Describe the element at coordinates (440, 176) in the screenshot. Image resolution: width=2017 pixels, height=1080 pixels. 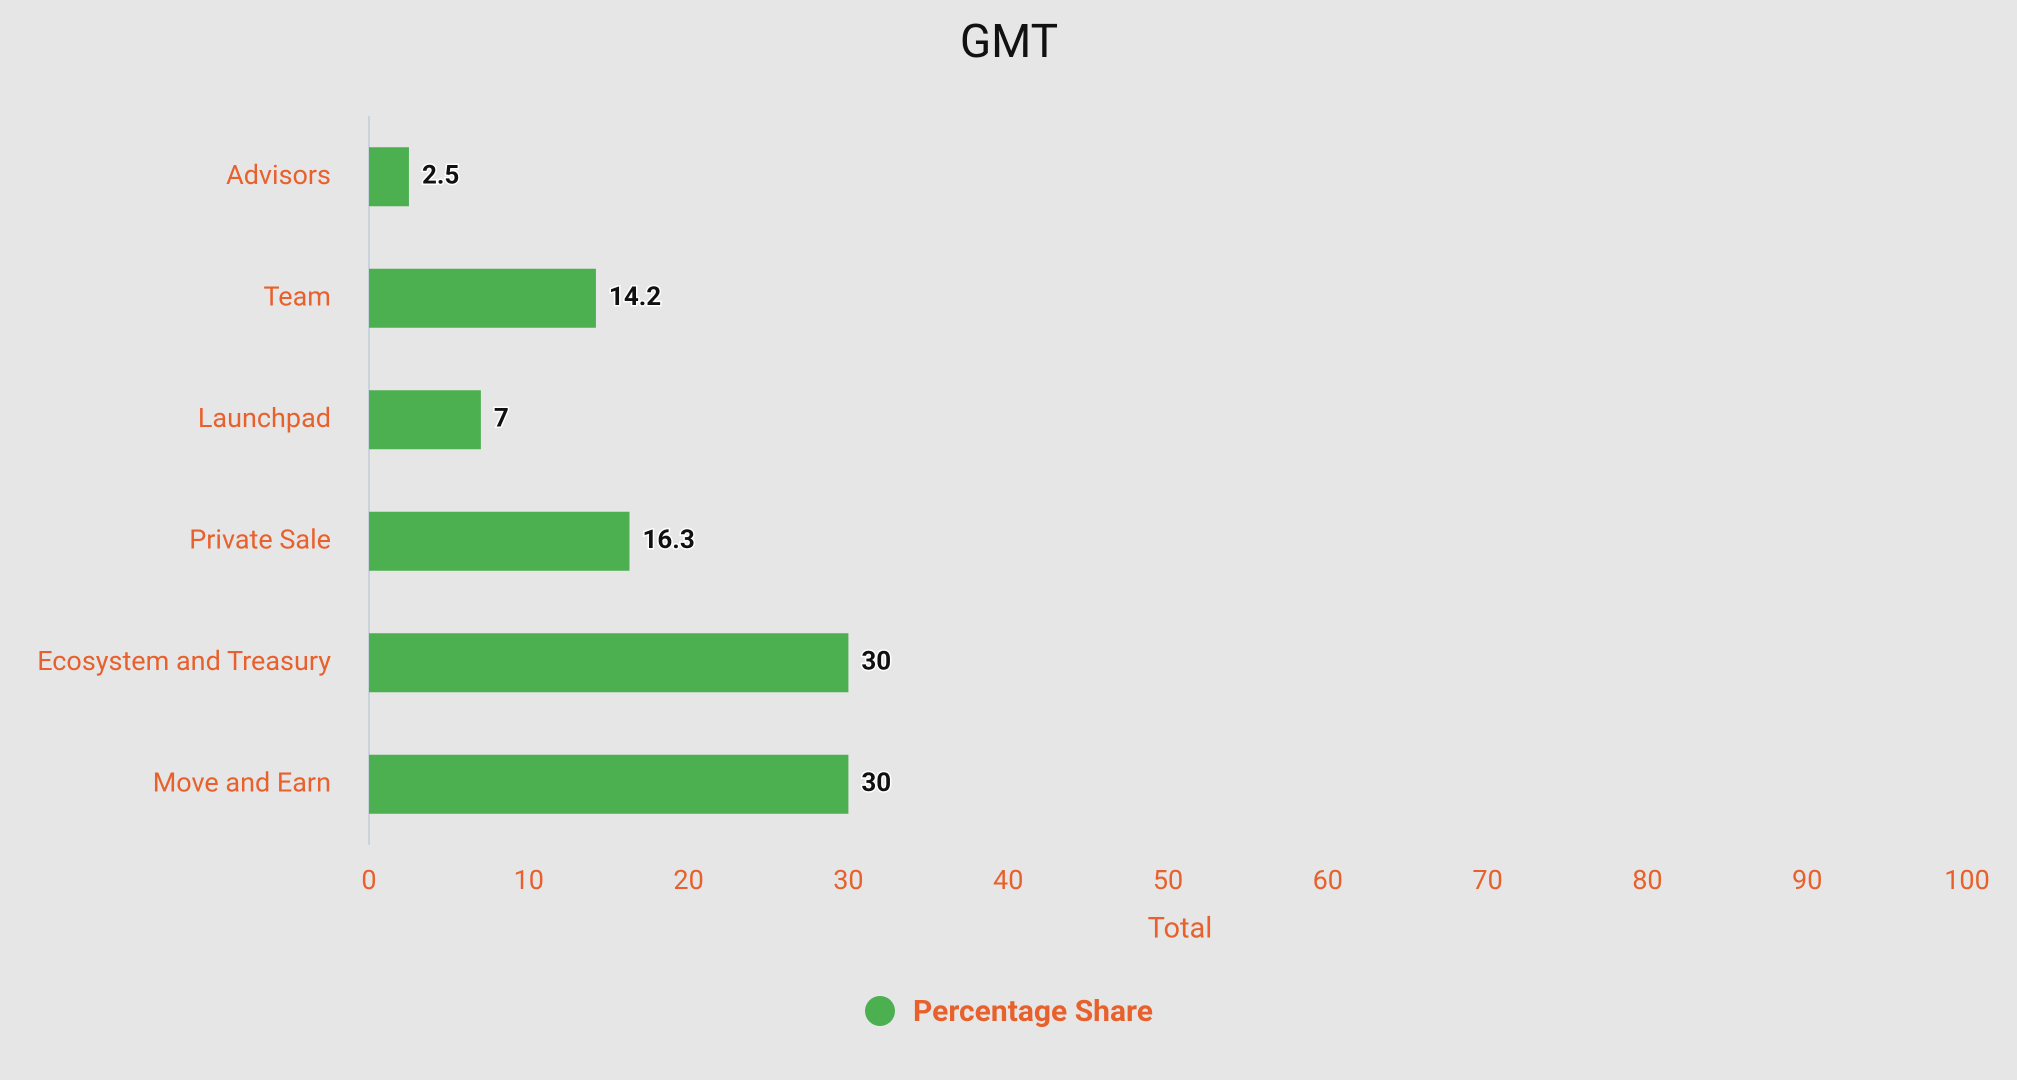
I see `value-label: 2.5` at that location.